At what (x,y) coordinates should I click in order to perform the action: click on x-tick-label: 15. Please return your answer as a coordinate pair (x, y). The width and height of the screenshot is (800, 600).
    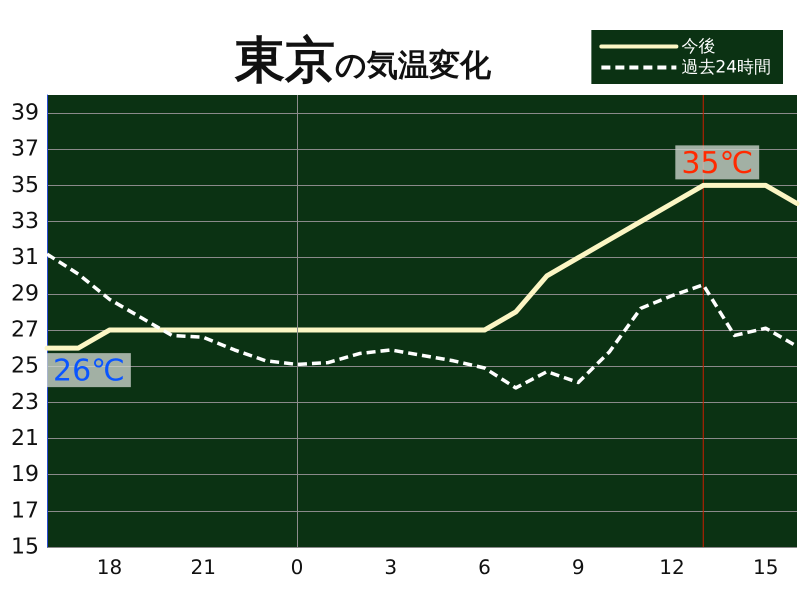
    Looking at the image, I should click on (765, 567).